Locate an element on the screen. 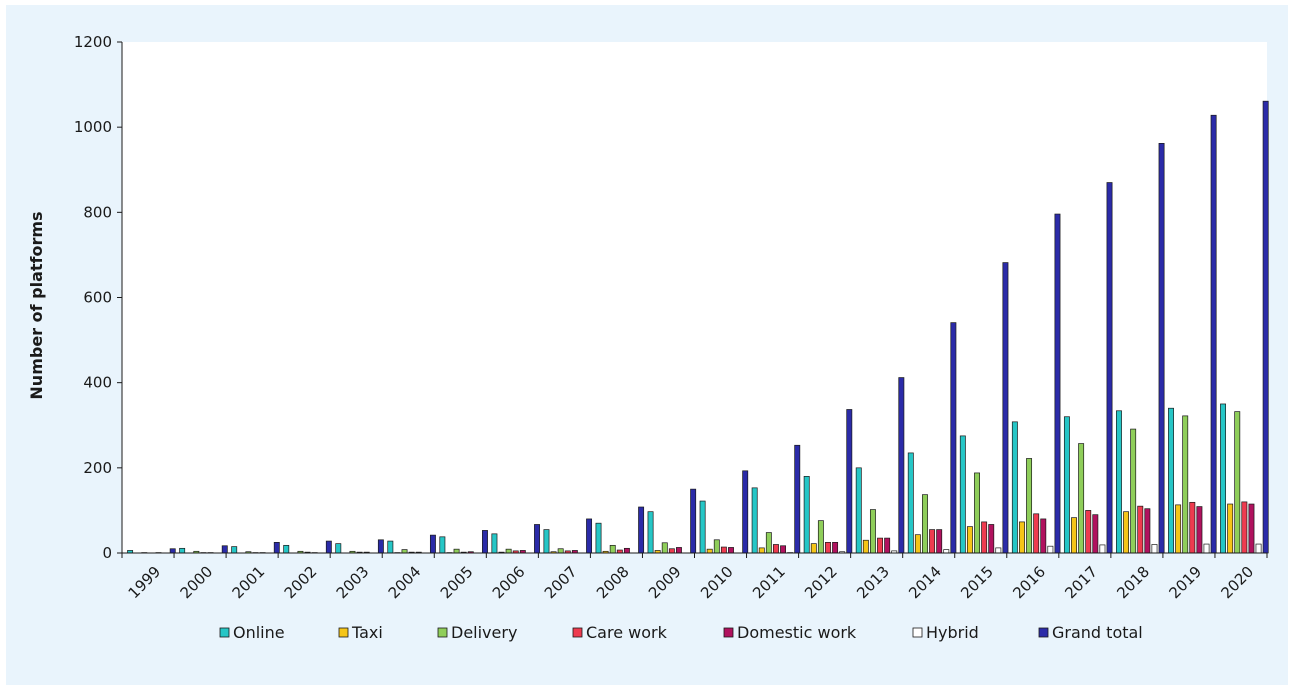 This screenshot has width=1290, height=685. bar-hybrid-2014 is located at coordinates (946, 551).